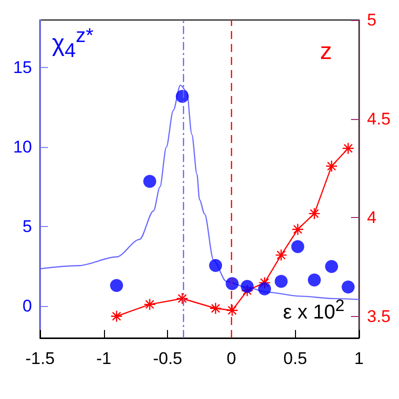  Describe the element at coordinates (359, 358) in the screenshot. I see `x-tick-label: 1` at that location.